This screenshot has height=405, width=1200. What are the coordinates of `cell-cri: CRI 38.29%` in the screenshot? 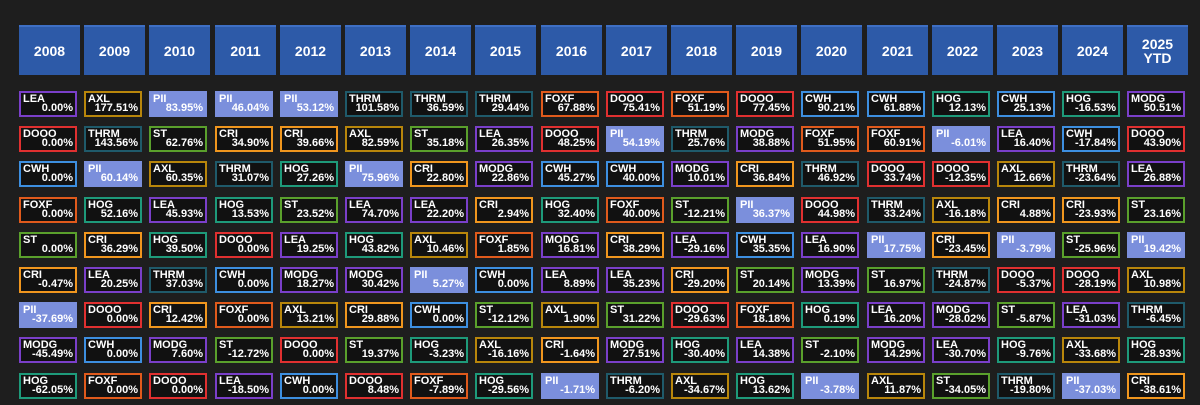 It's located at (635, 245).